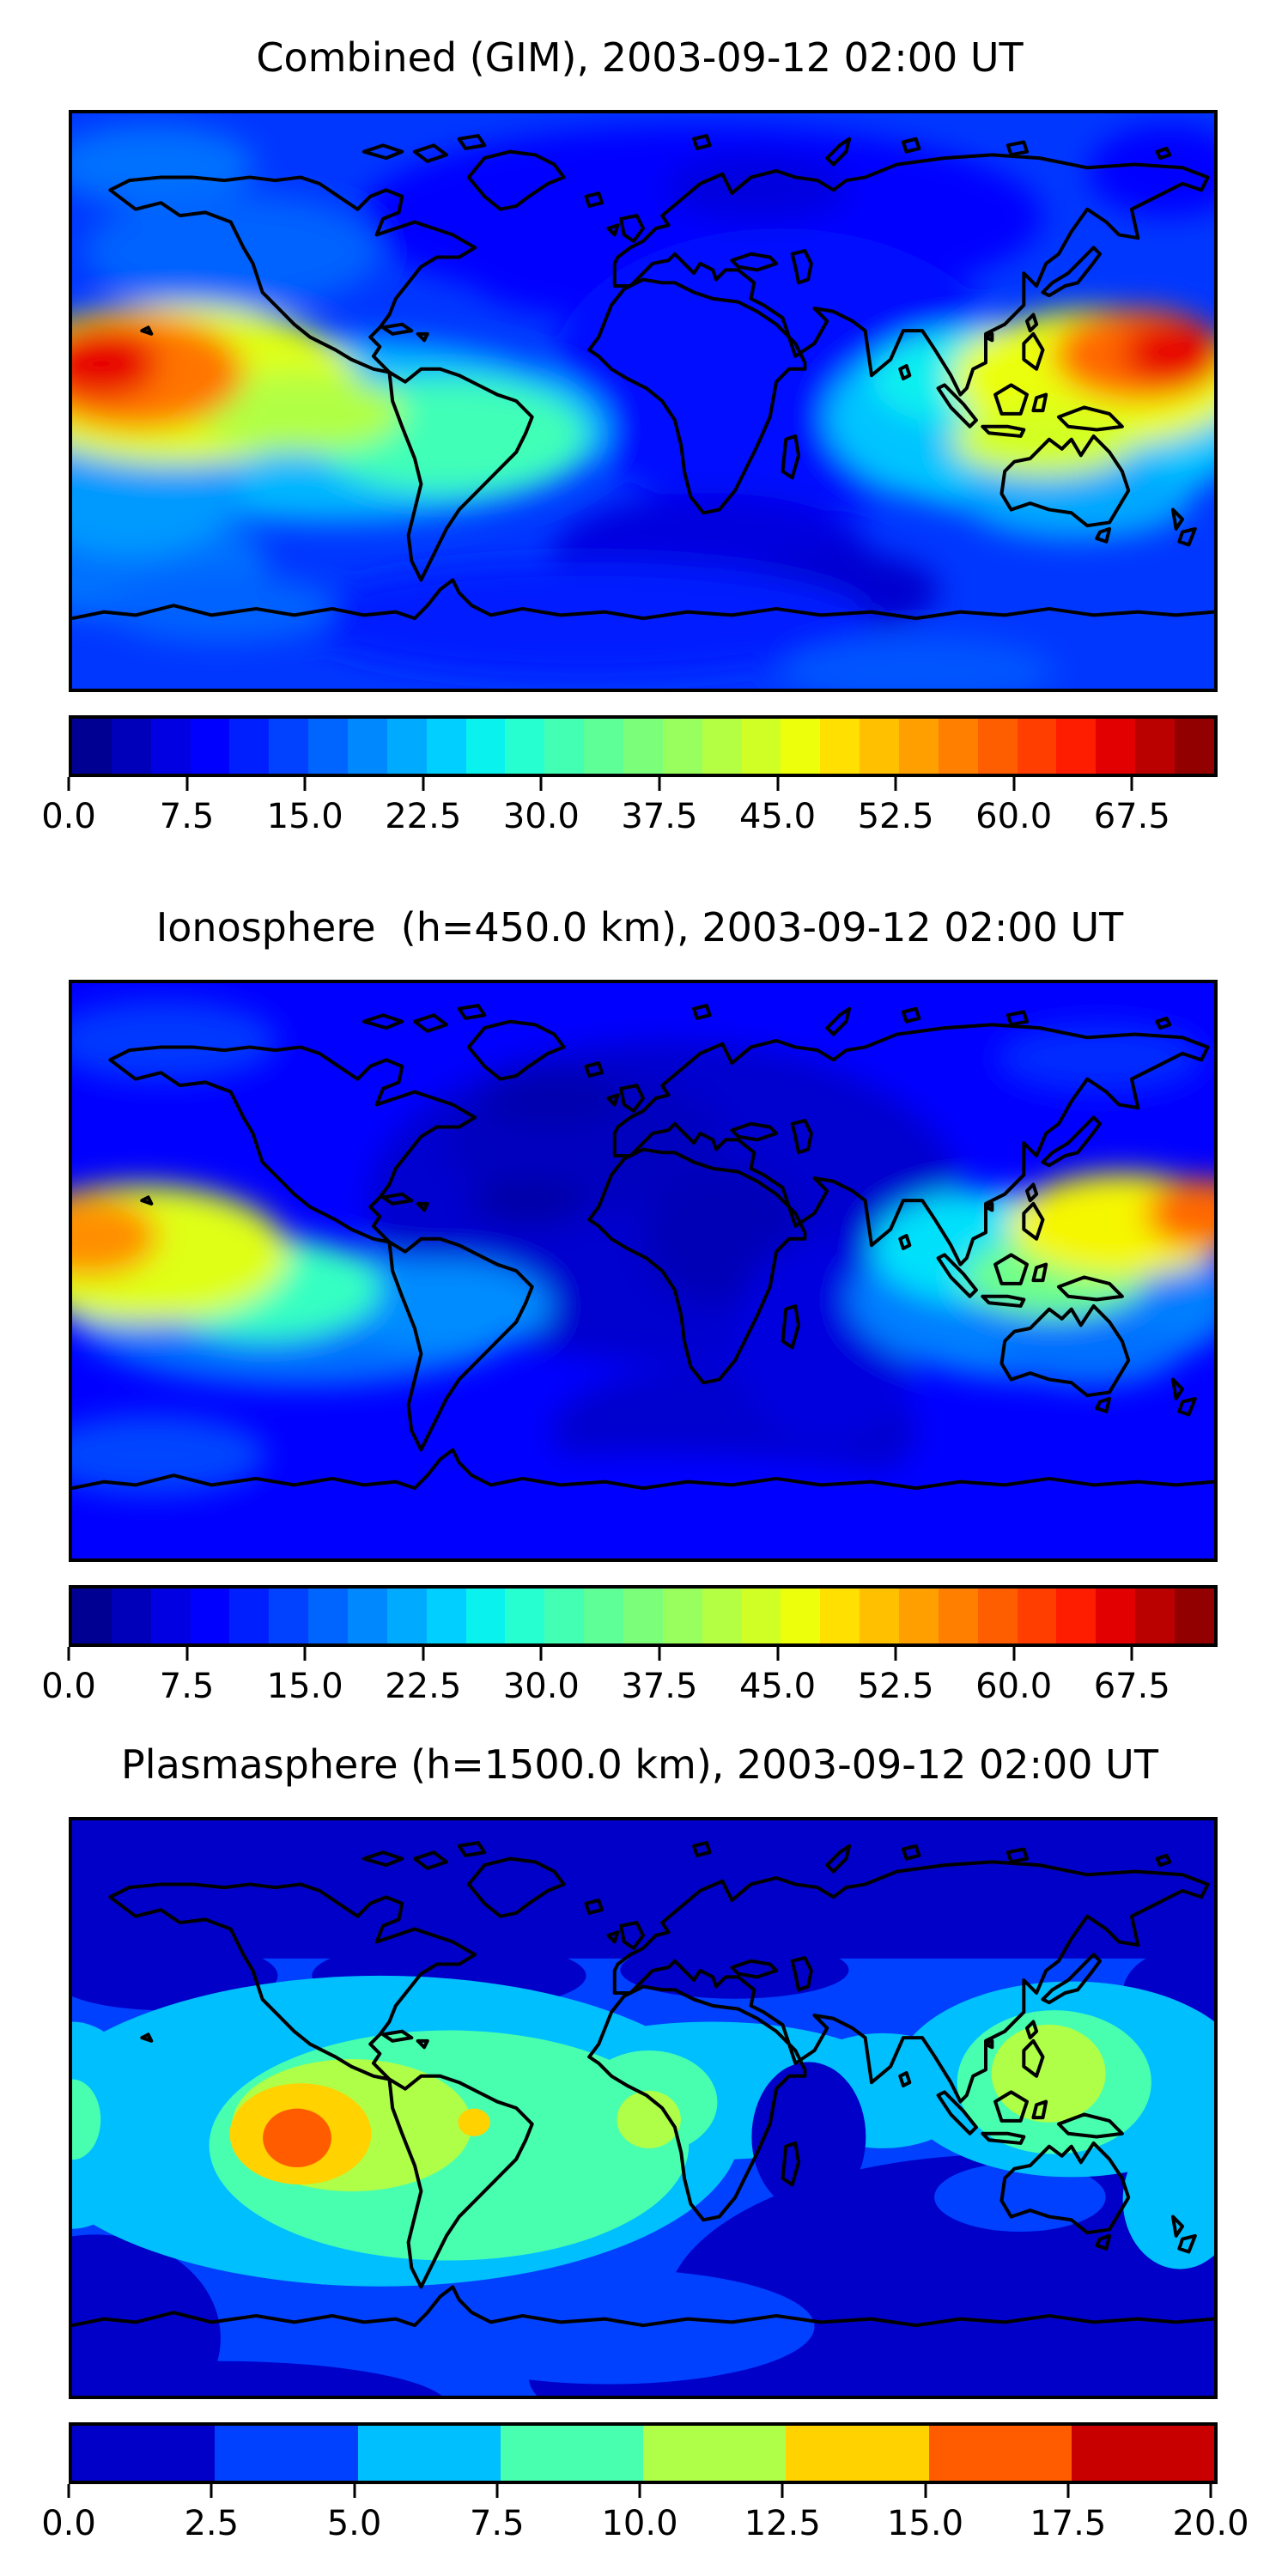 The height and width of the screenshot is (2576, 1288). What do you see at coordinates (497, 2523) in the screenshot?
I see `colorbar-tick-label: 7.5` at bounding box center [497, 2523].